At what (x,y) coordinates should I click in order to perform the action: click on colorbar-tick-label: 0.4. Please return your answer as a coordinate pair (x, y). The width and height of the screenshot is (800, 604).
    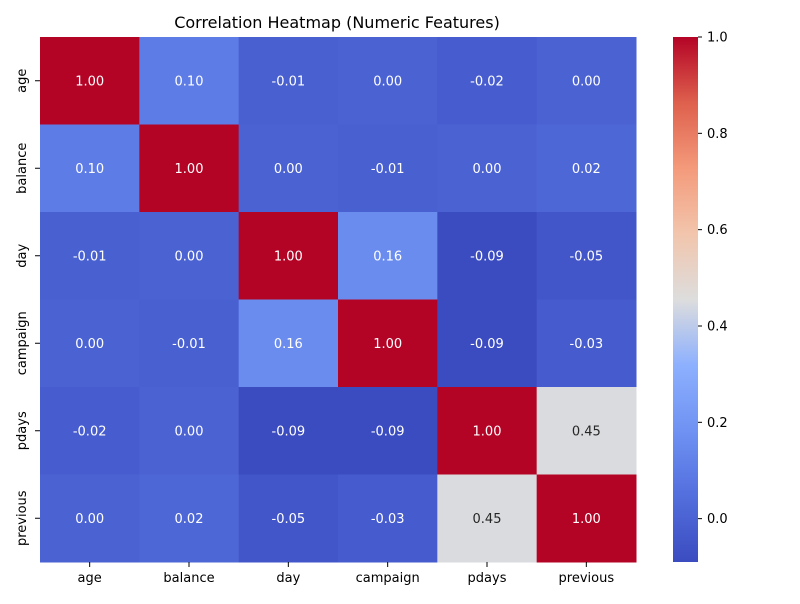
    Looking at the image, I should click on (717, 326).